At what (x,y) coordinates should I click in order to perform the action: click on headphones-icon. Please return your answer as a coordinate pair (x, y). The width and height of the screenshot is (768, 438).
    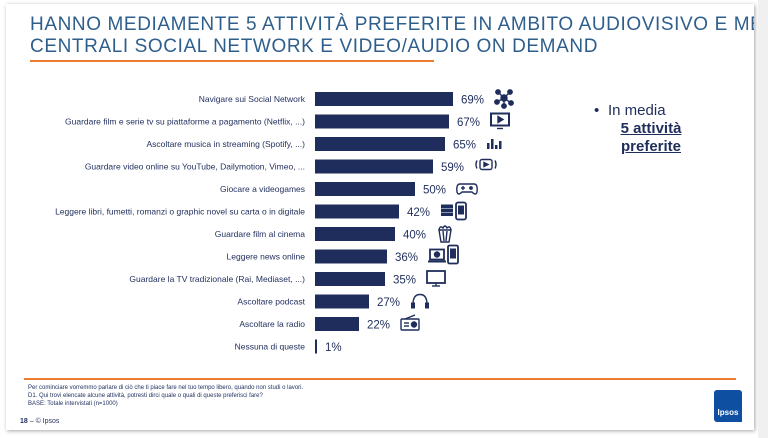
    Looking at the image, I should click on (420, 301).